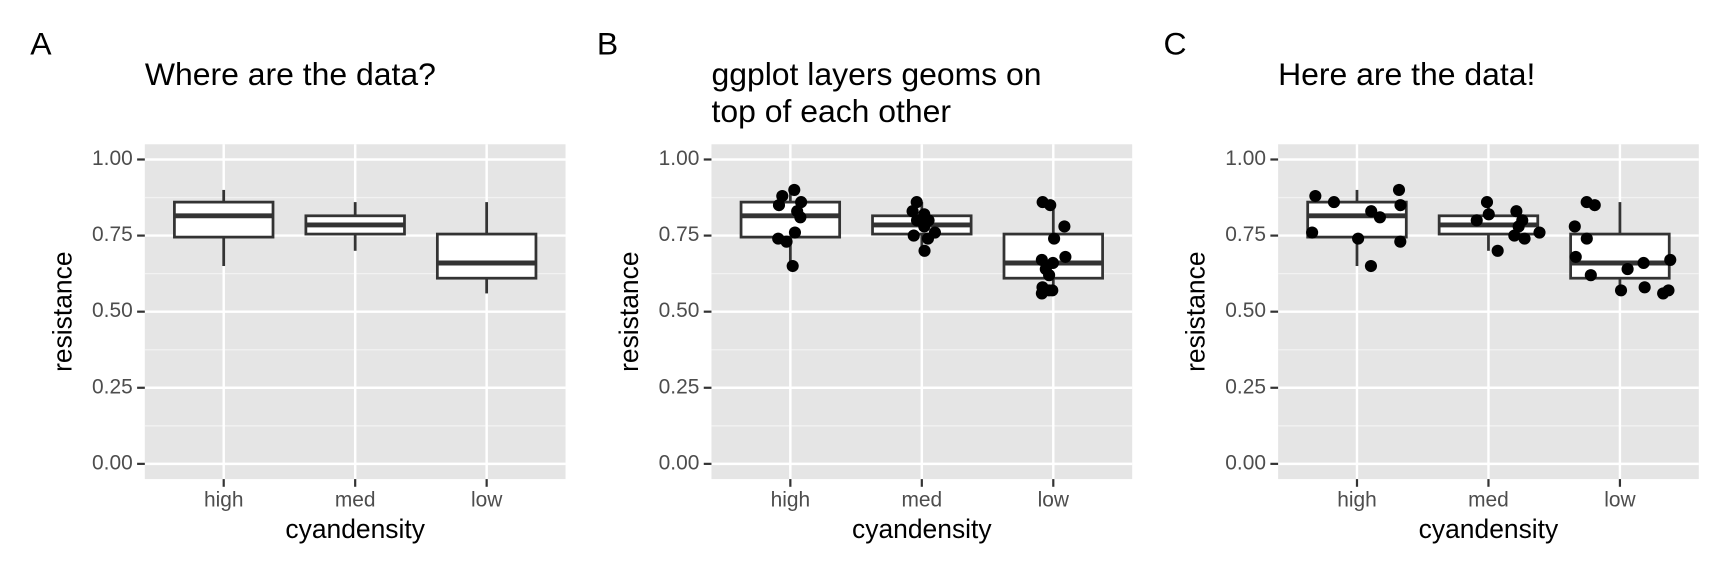 This screenshot has height=576, width=1728. What do you see at coordinates (831, 111) in the screenshot?
I see `title-line: top of each other` at bounding box center [831, 111].